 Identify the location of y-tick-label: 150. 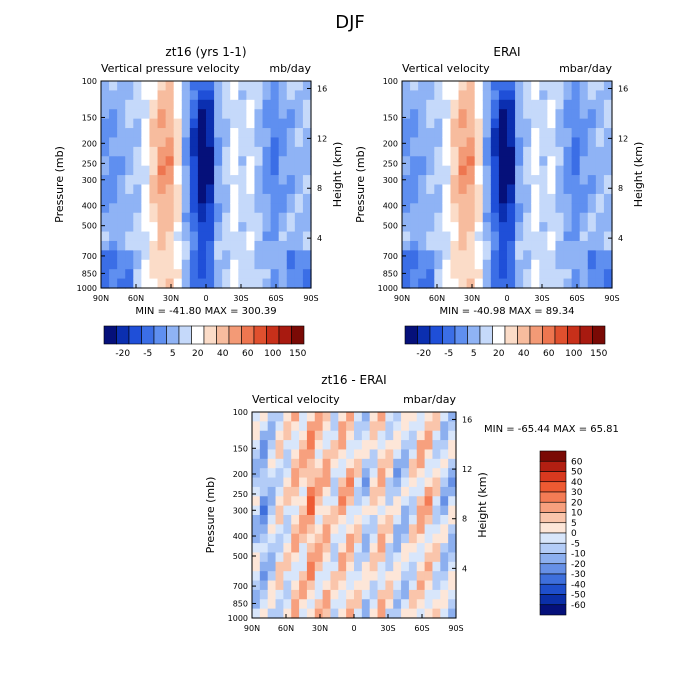
(89, 117).